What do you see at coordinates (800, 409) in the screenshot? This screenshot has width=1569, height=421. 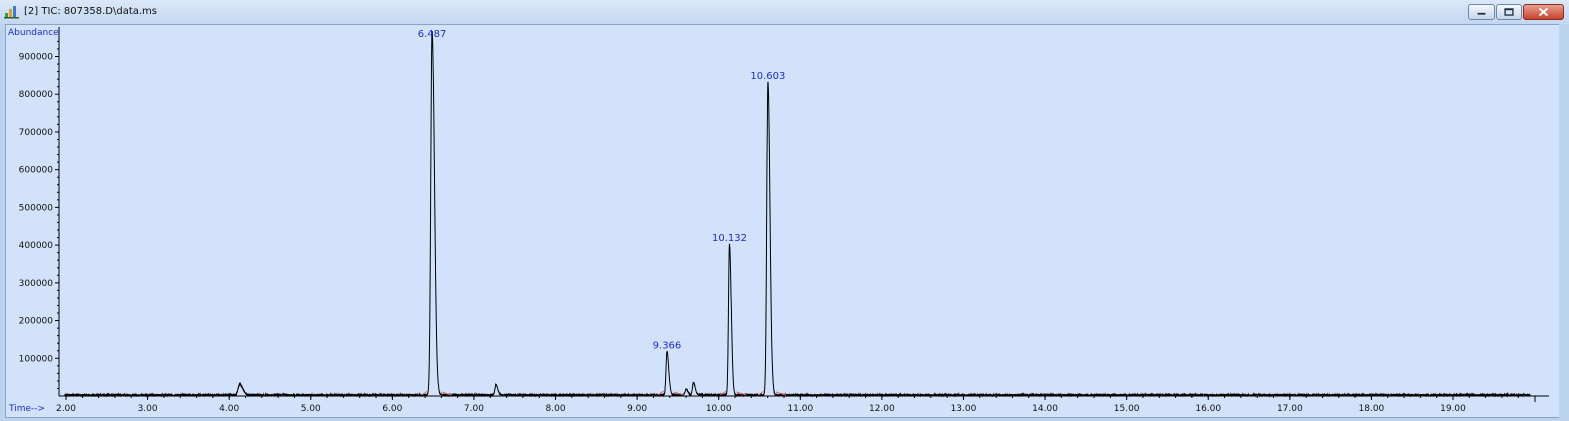 I see `x-tick-label: 11.00` at bounding box center [800, 409].